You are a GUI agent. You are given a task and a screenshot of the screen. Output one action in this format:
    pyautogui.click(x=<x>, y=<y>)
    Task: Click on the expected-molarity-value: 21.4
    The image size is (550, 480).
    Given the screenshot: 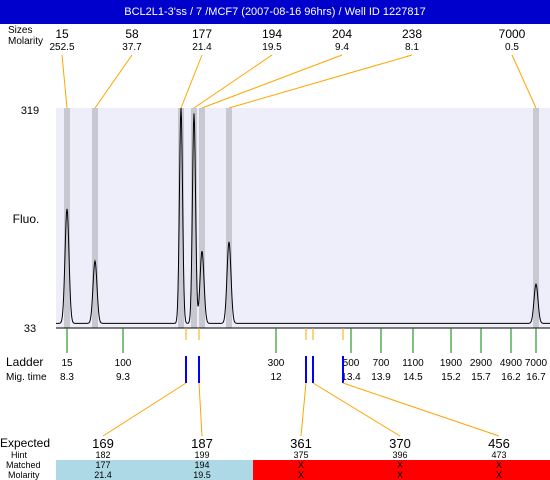 What is the action you would take?
    pyautogui.click(x=103, y=475)
    